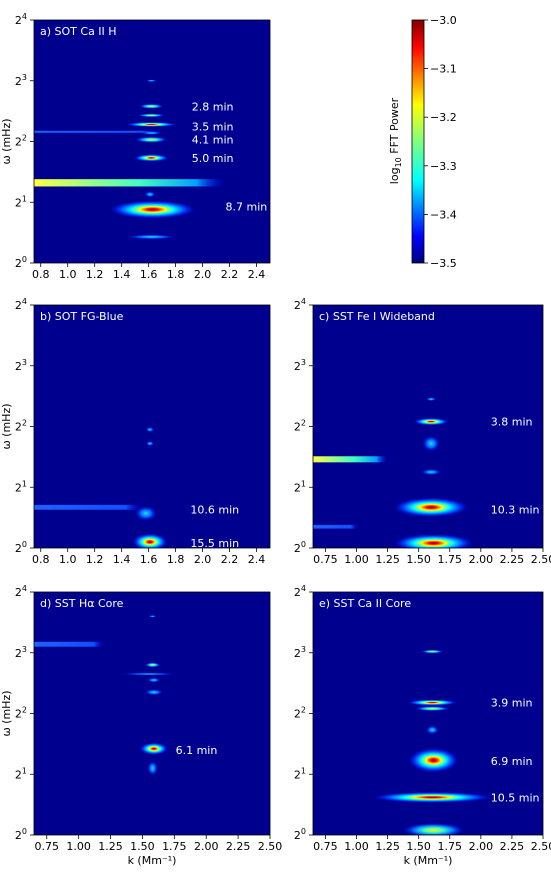  What do you see at coordinates (214, 510) in the screenshot?
I see `period-annotation: 10.6 min` at bounding box center [214, 510].